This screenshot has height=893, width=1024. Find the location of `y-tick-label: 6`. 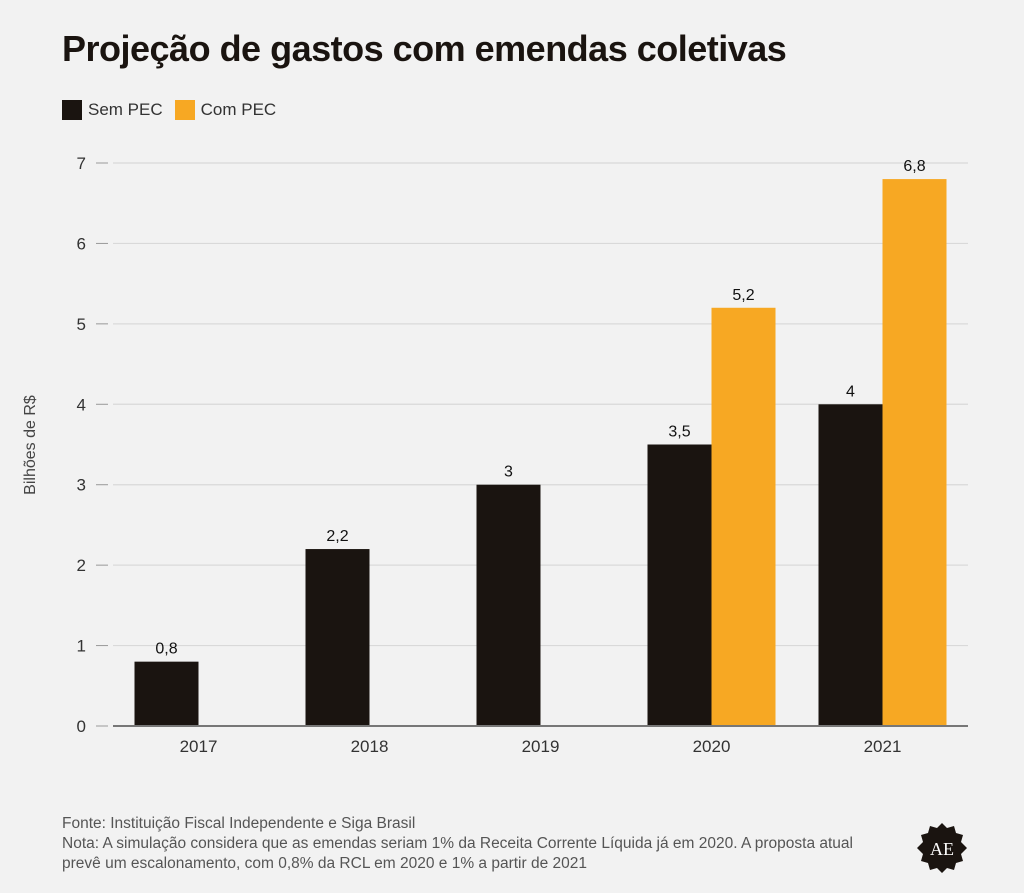

y-tick-label: 6 is located at coordinates (81, 243).